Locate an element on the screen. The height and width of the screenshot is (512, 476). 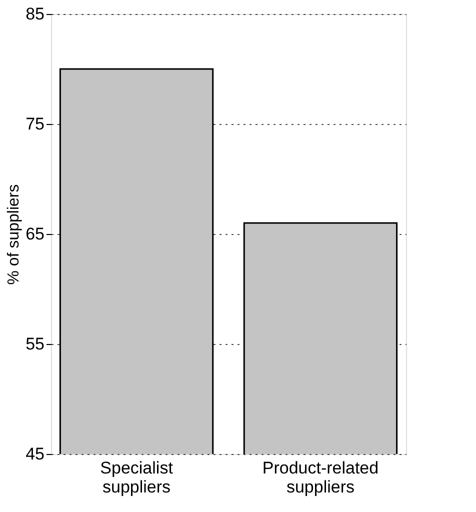
y-tick-label: 75 is located at coordinates (35, 124).